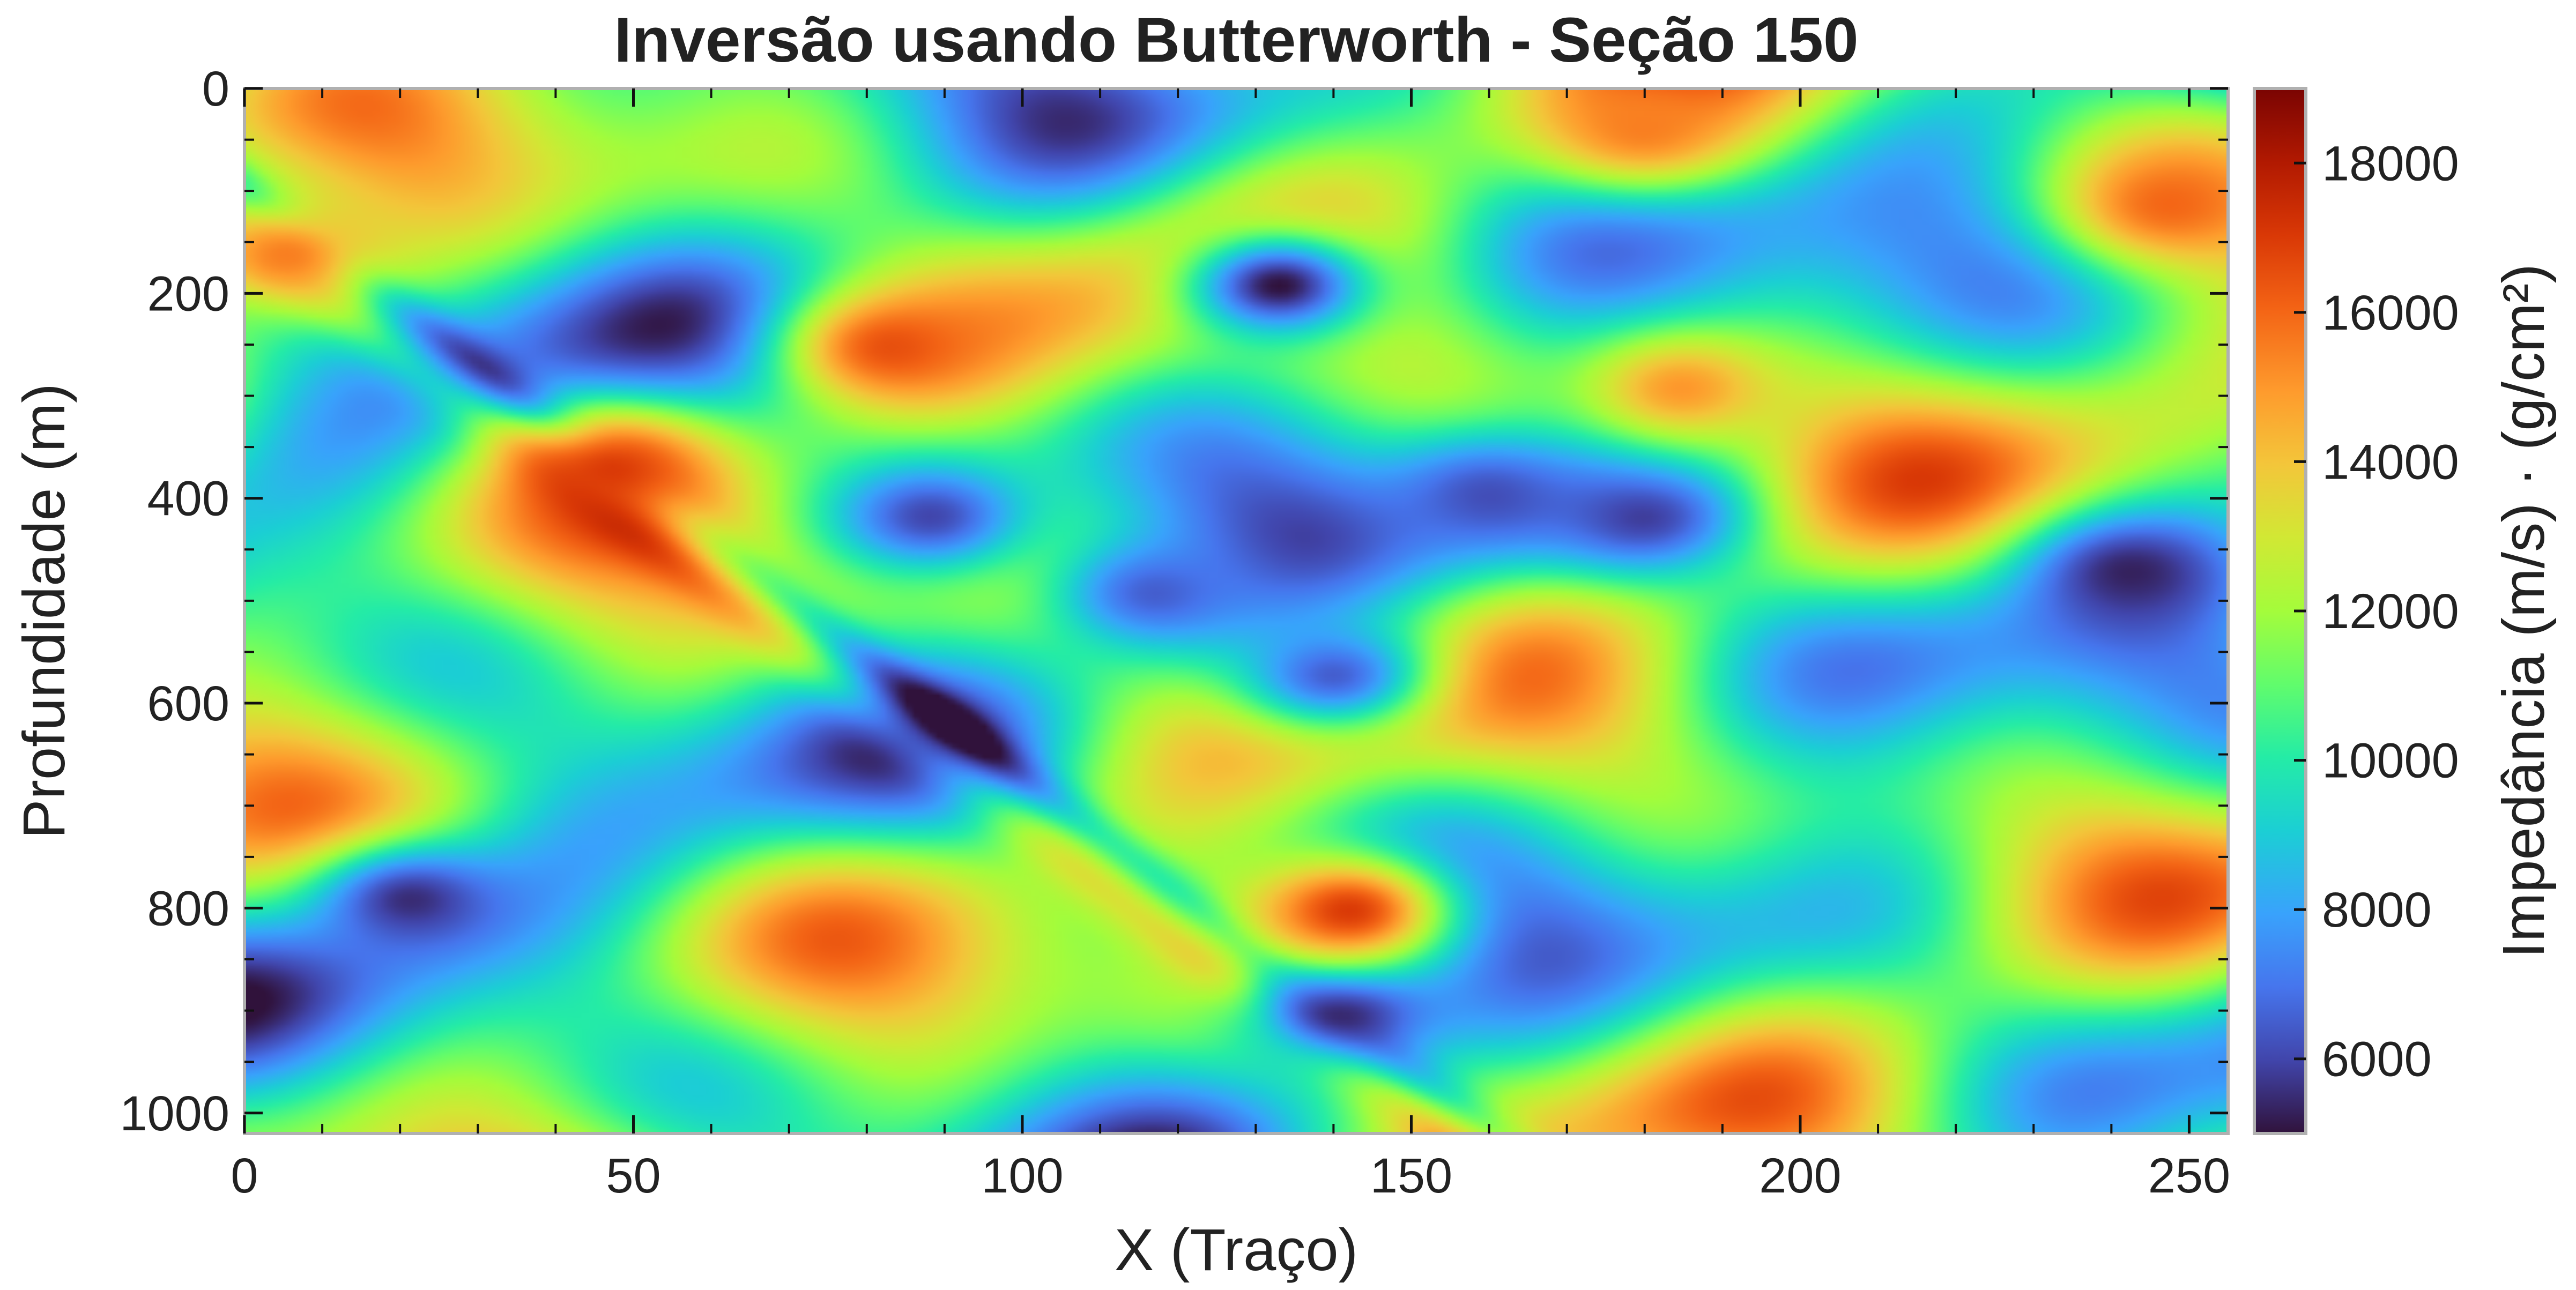 This screenshot has height=1290, width=2576. Describe the element at coordinates (2391, 611) in the screenshot. I see `colorbar-tick-label: 12000` at that location.